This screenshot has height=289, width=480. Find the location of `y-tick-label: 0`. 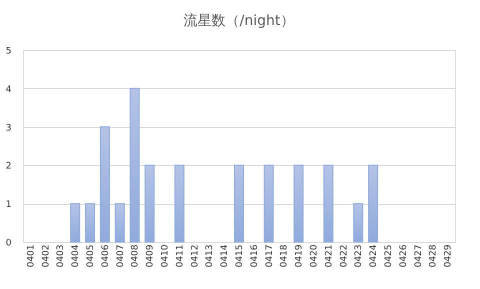

y-tick-label: 0 is located at coordinates (9, 243).